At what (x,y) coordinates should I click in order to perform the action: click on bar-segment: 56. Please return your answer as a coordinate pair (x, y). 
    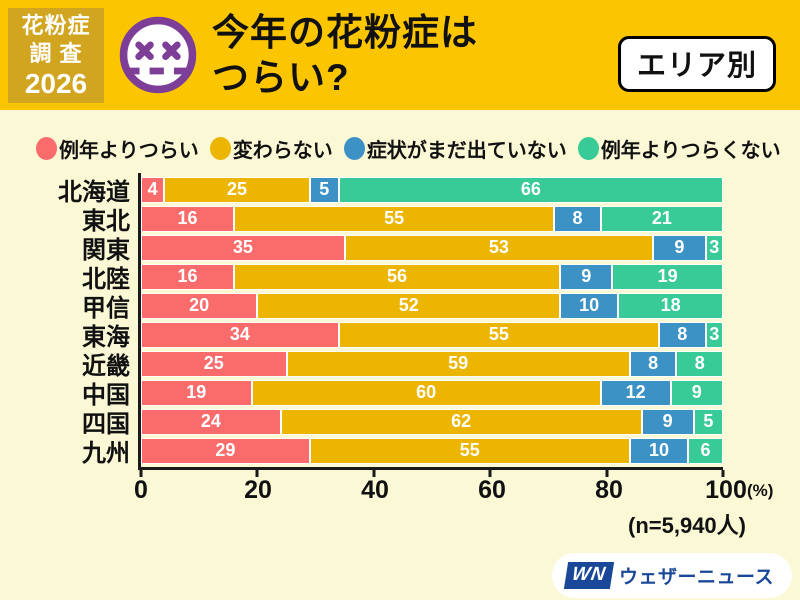
    Looking at the image, I should click on (397, 276).